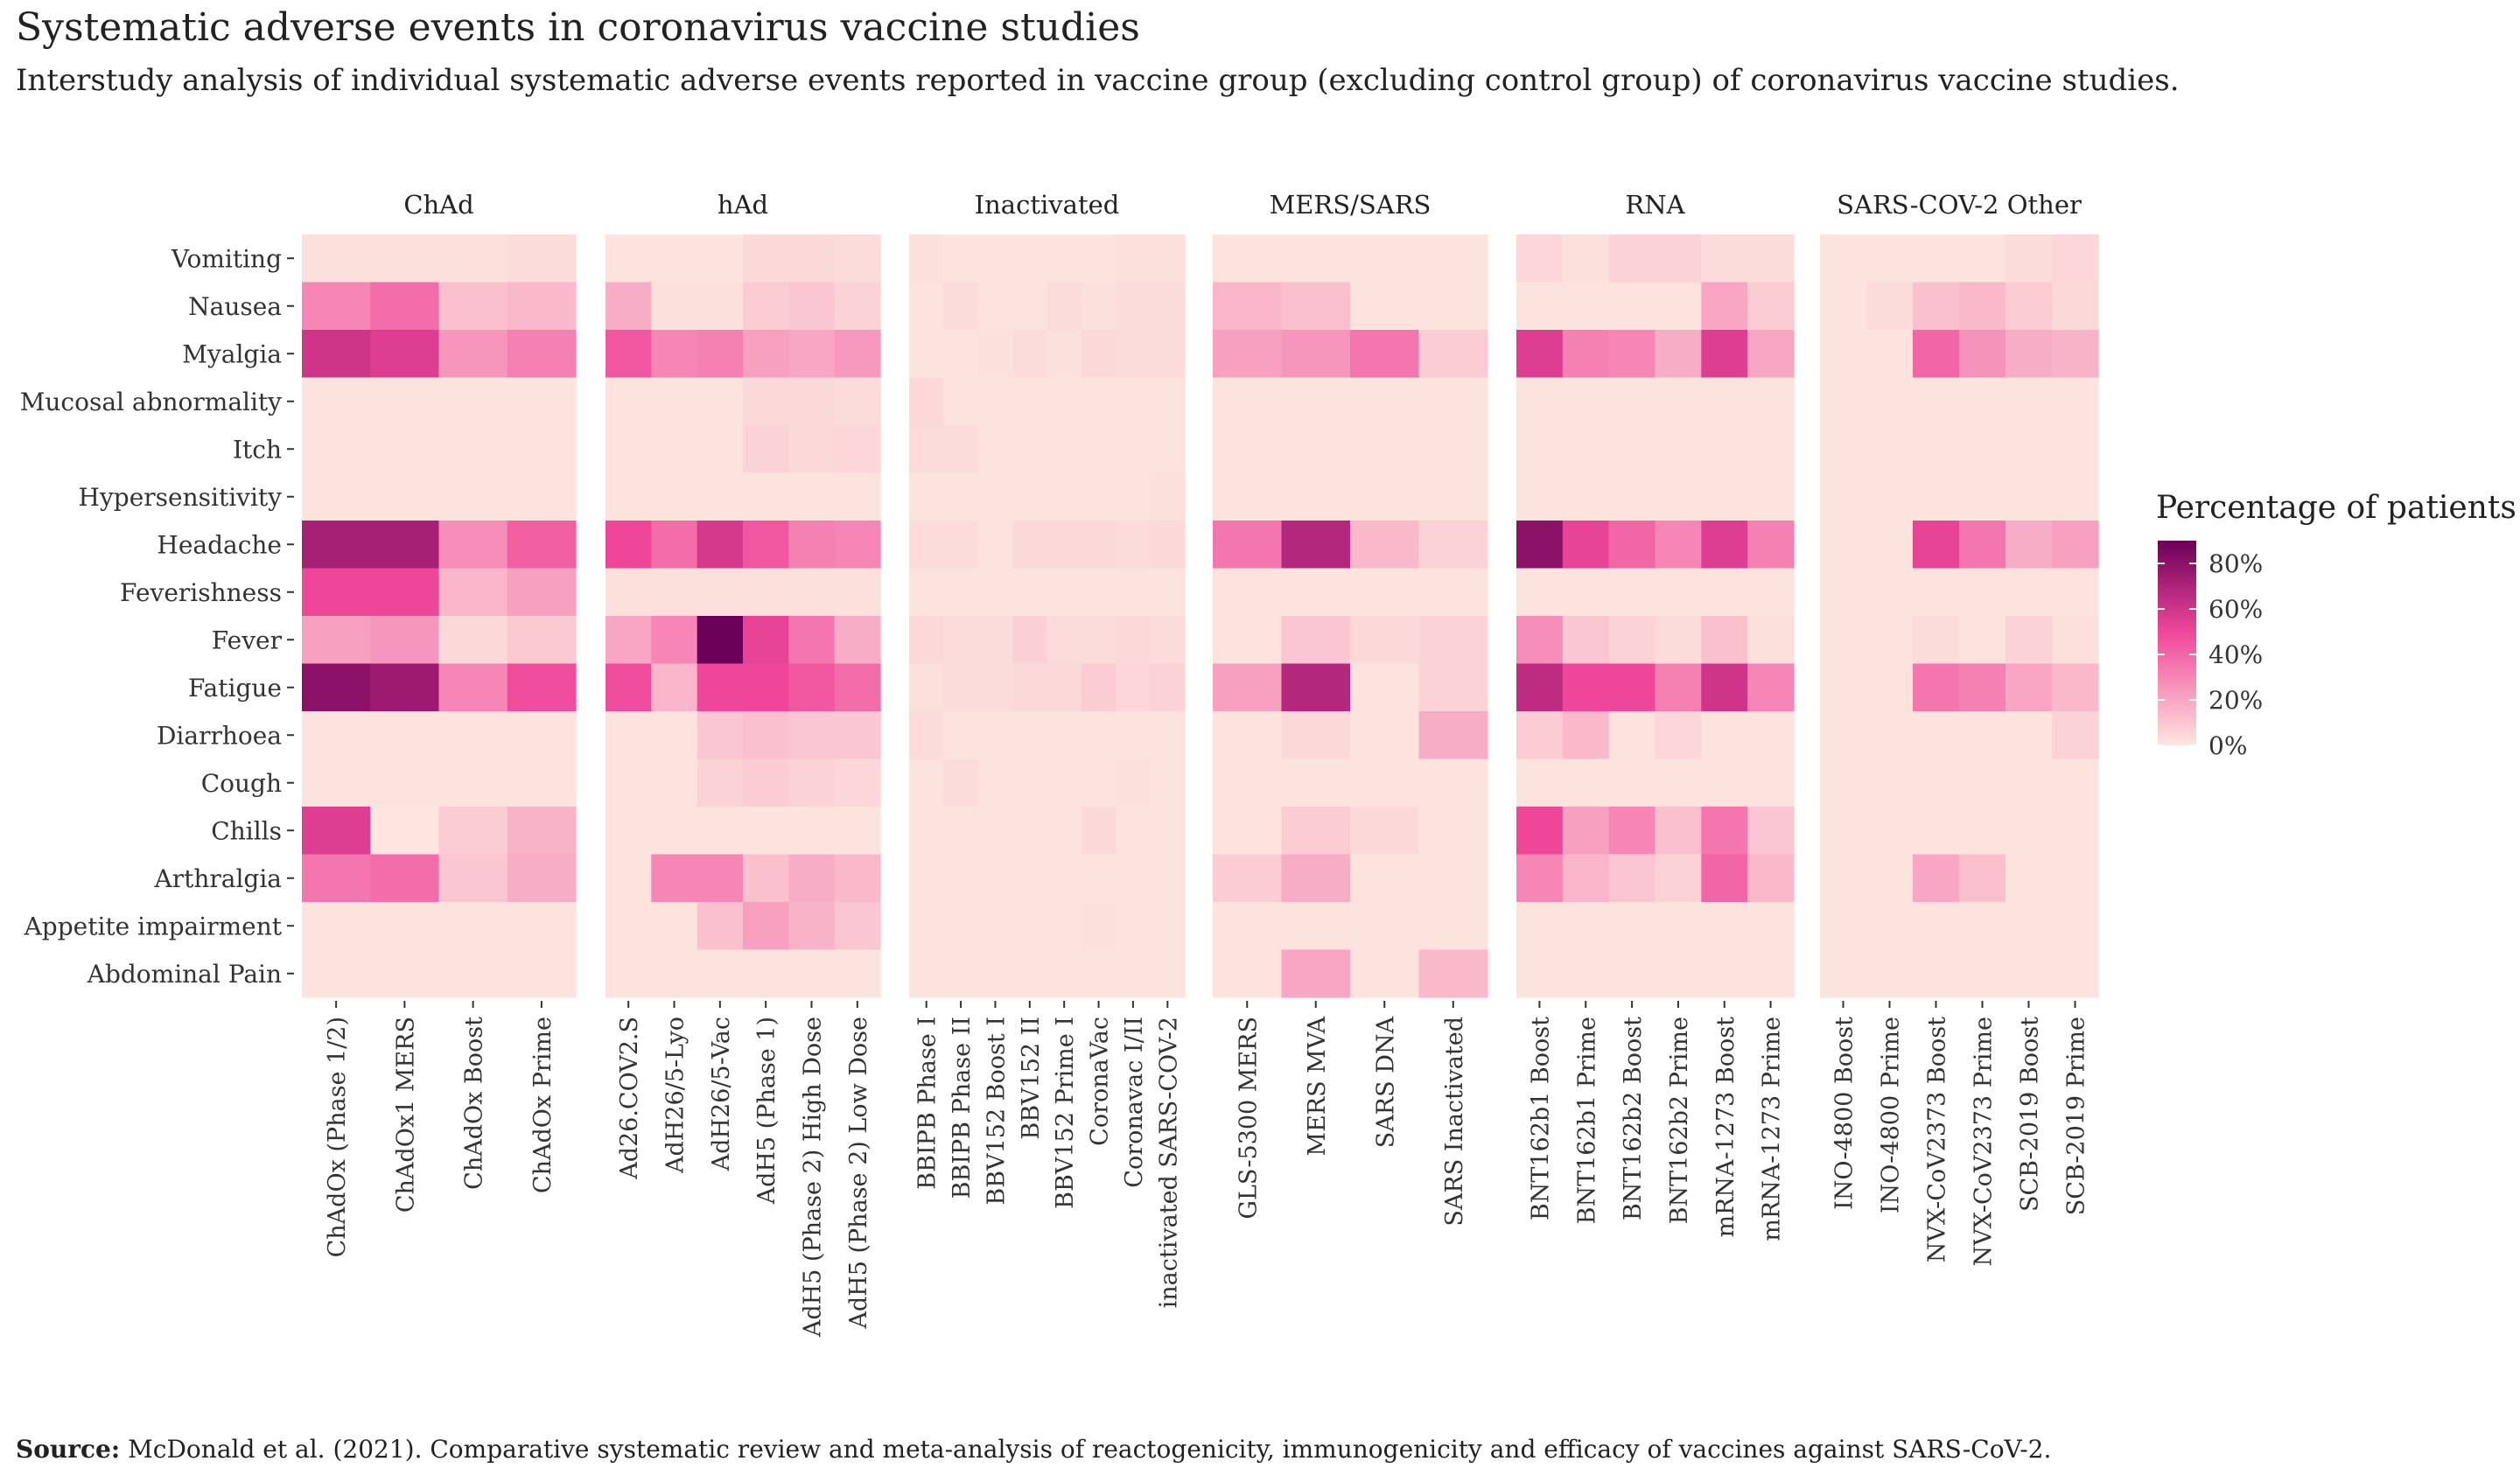 The height and width of the screenshot is (1482, 2520). I want to click on panel-title: hAd, so click(743, 205).